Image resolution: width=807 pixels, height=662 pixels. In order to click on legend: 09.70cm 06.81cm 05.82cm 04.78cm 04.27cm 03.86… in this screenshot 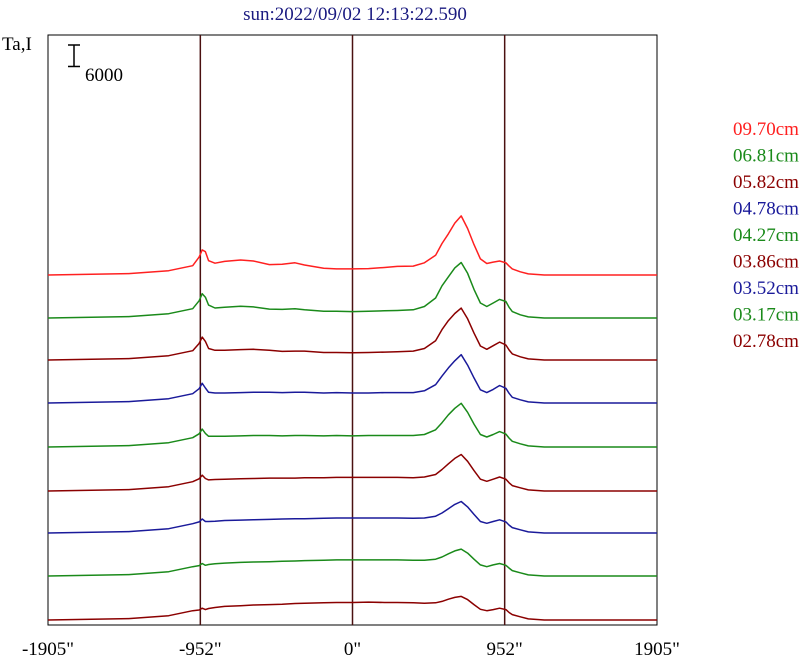, I will do `click(766, 235)`.